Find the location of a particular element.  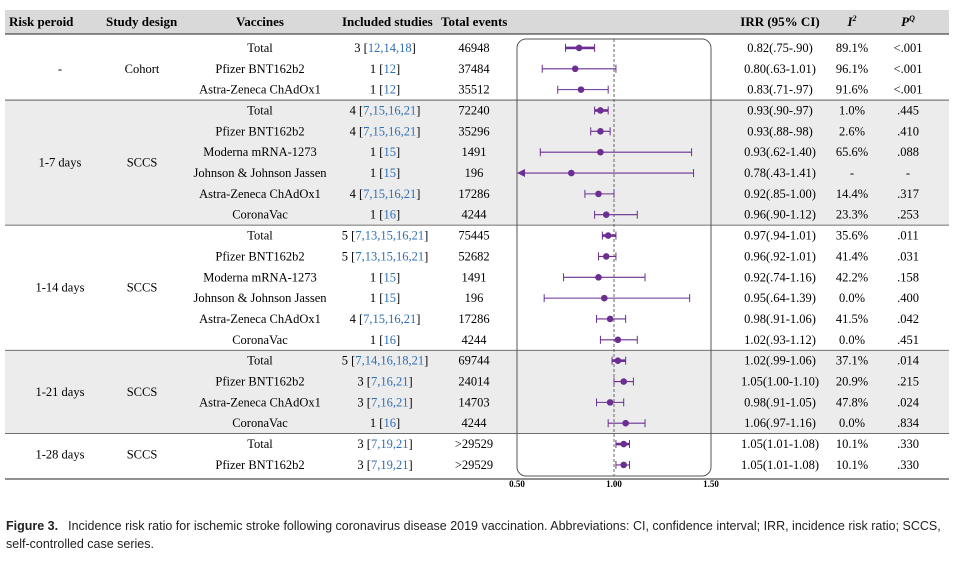

i-squared-value: 41.4% is located at coordinates (852, 256).